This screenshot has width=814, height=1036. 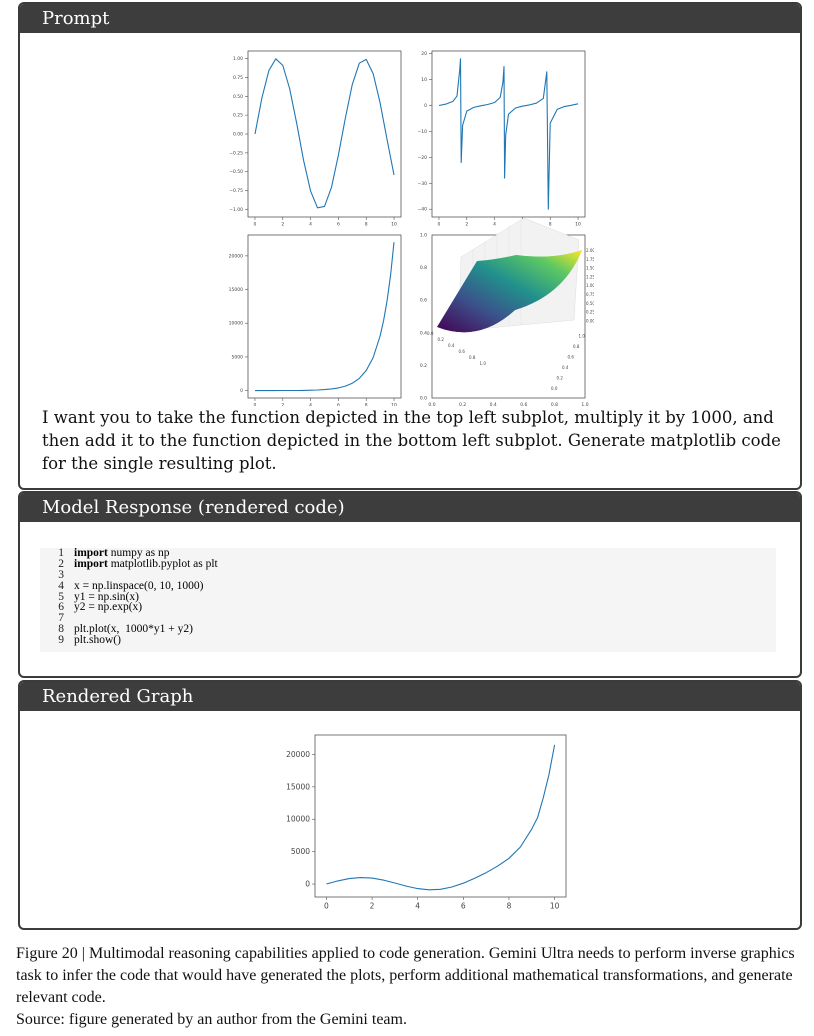 What do you see at coordinates (441, 339) in the screenshot?
I see `x3-tick-label: 0.2` at bounding box center [441, 339].